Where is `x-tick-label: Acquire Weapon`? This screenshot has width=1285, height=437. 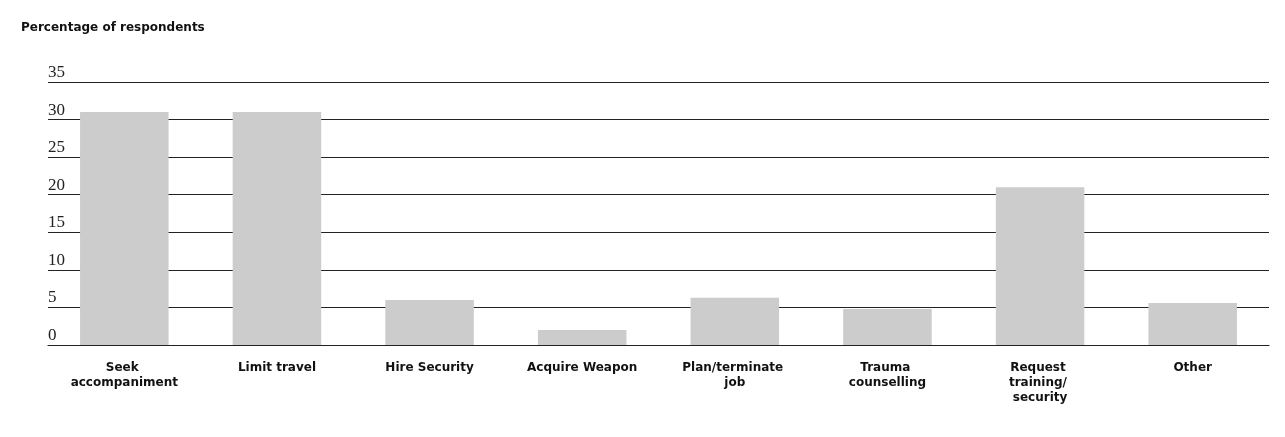 x-tick-label: Acquire Weapon is located at coordinates (582, 366).